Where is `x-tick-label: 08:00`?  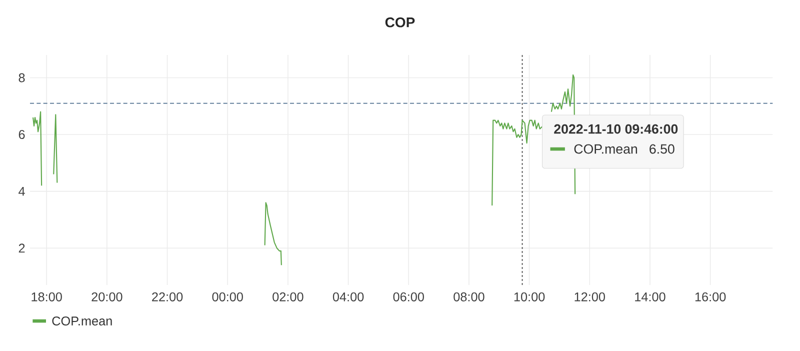
x-tick-label: 08:00 is located at coordinates (469, 297).